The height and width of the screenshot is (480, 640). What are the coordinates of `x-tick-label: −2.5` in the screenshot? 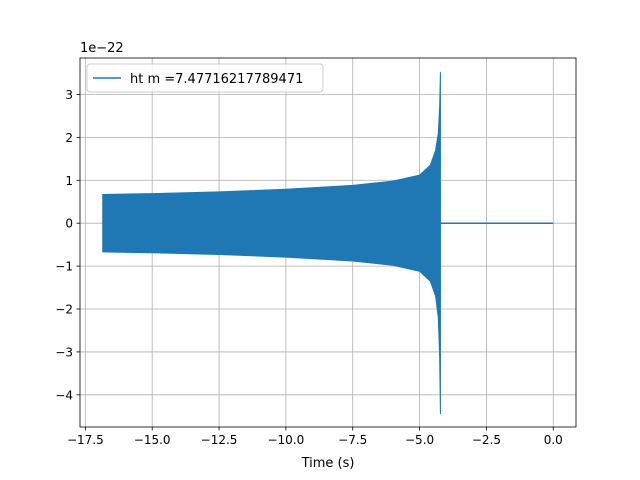 It's located at (486, 440).